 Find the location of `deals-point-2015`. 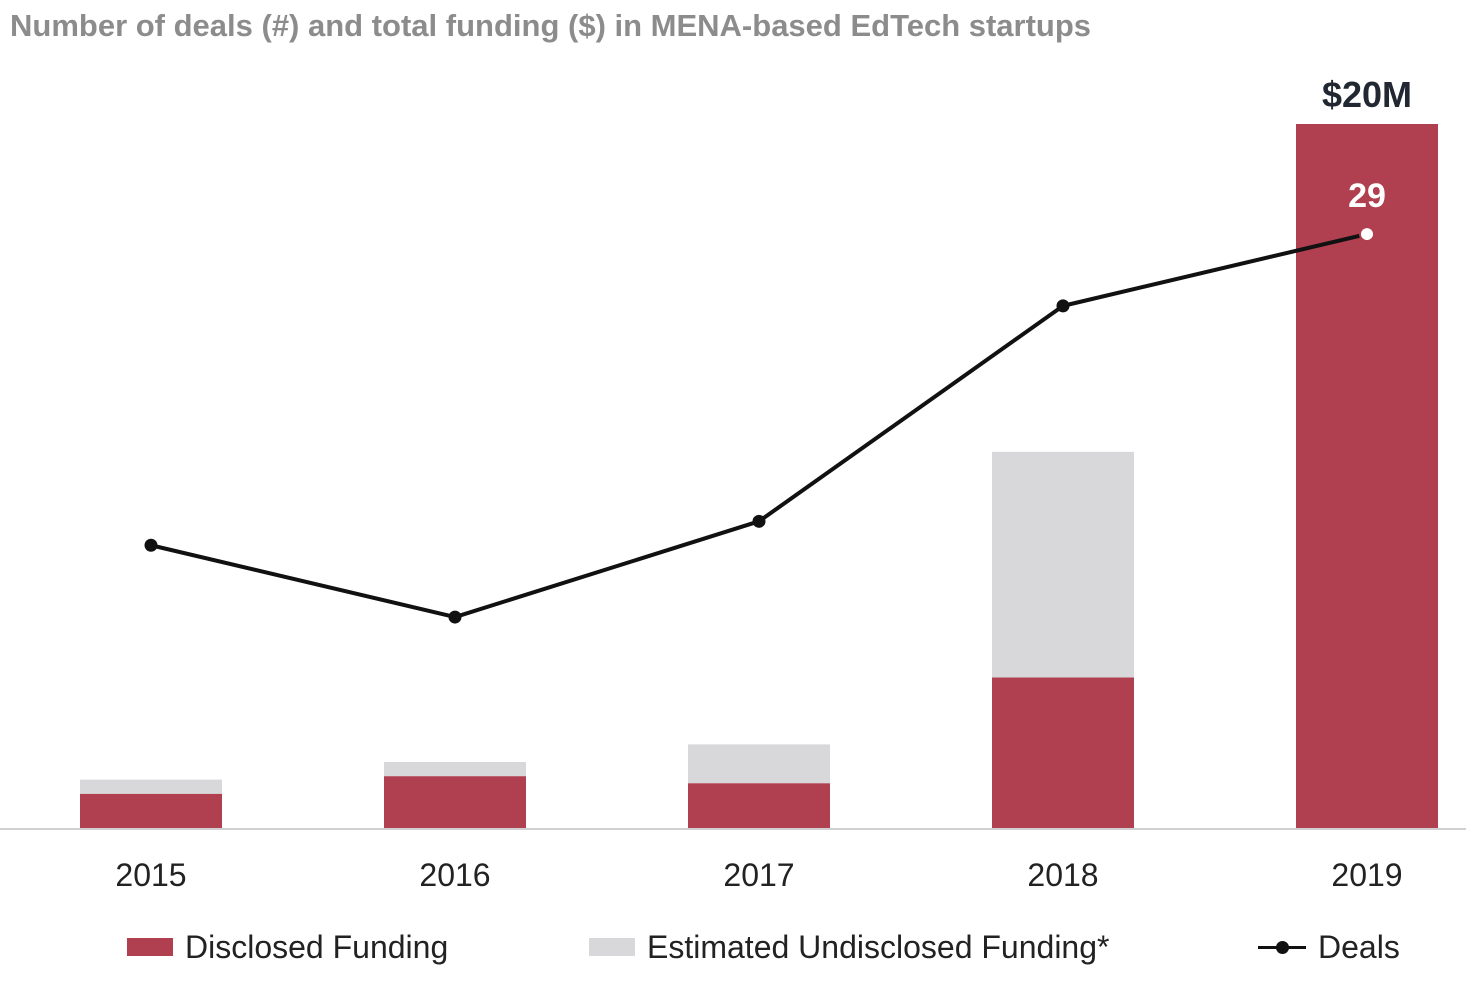

deals-point-2015 is located at coordinates (151, 545).